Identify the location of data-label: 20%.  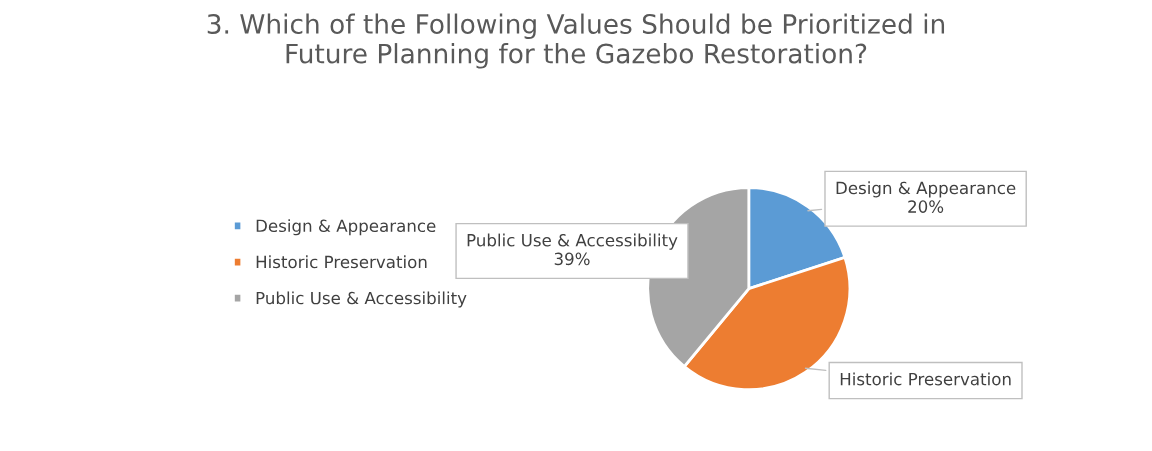
(926, 206).